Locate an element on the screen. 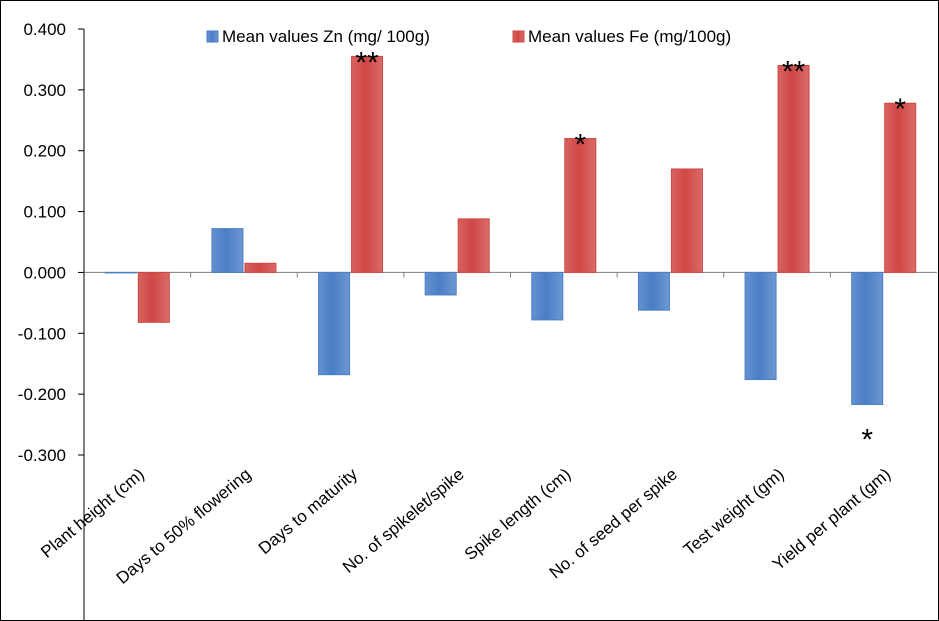 This screenshot has width=939, height=621. y-tick-label: 0.300 is located at coordinates (44, 90).